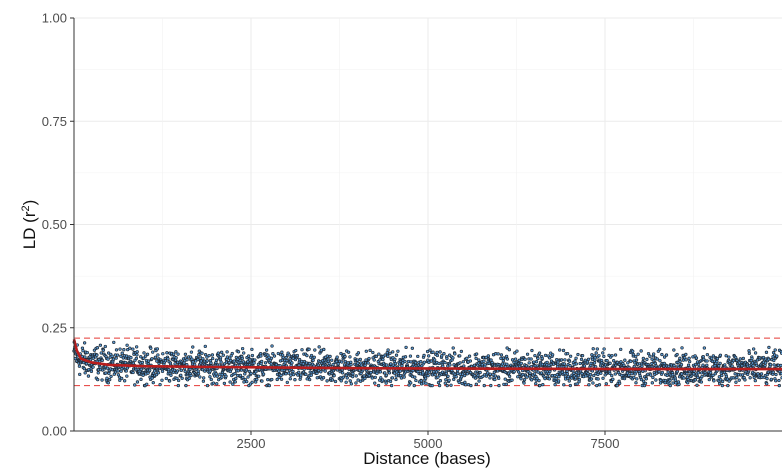  What do you see at coordinates (26, 208) in the screenshot?
I see `y-axis-title-superscript: 2` at bounding box center [26, 208].